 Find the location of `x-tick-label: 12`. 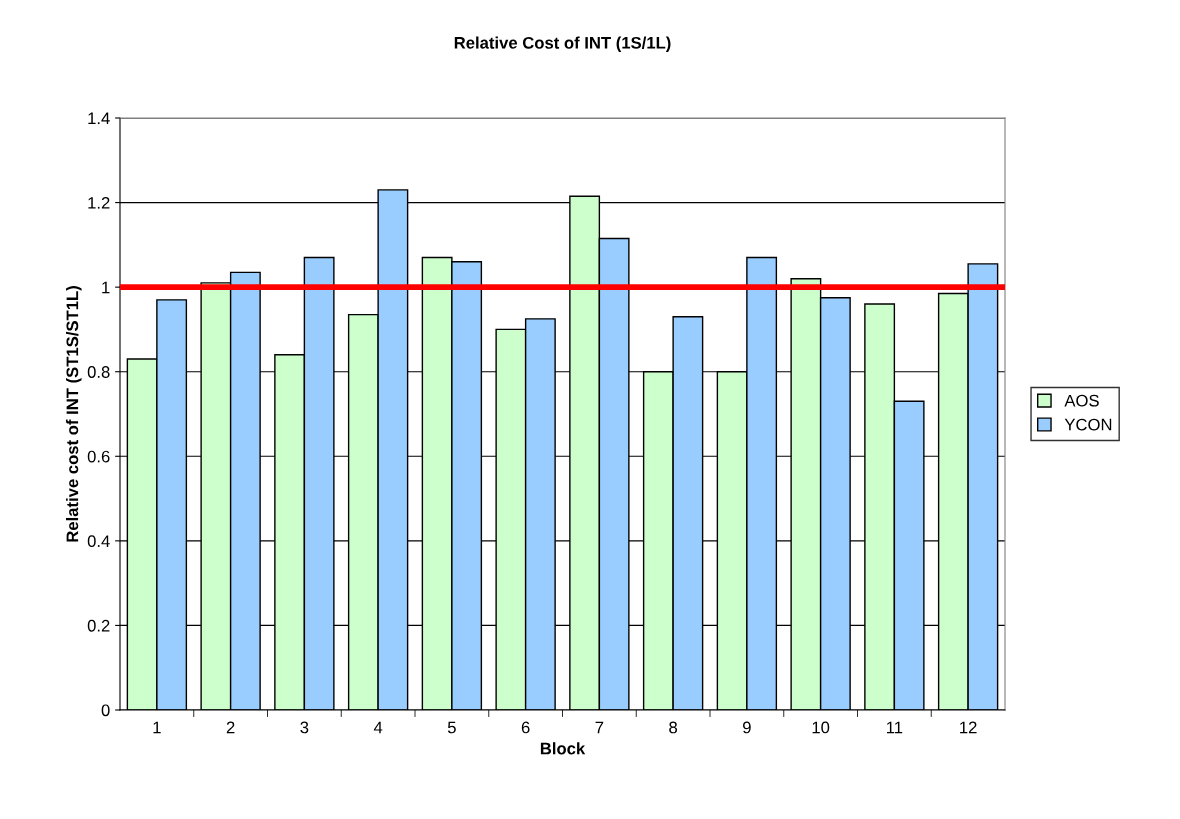

x-tick-label: 12 is located at coordinates (968, 727).